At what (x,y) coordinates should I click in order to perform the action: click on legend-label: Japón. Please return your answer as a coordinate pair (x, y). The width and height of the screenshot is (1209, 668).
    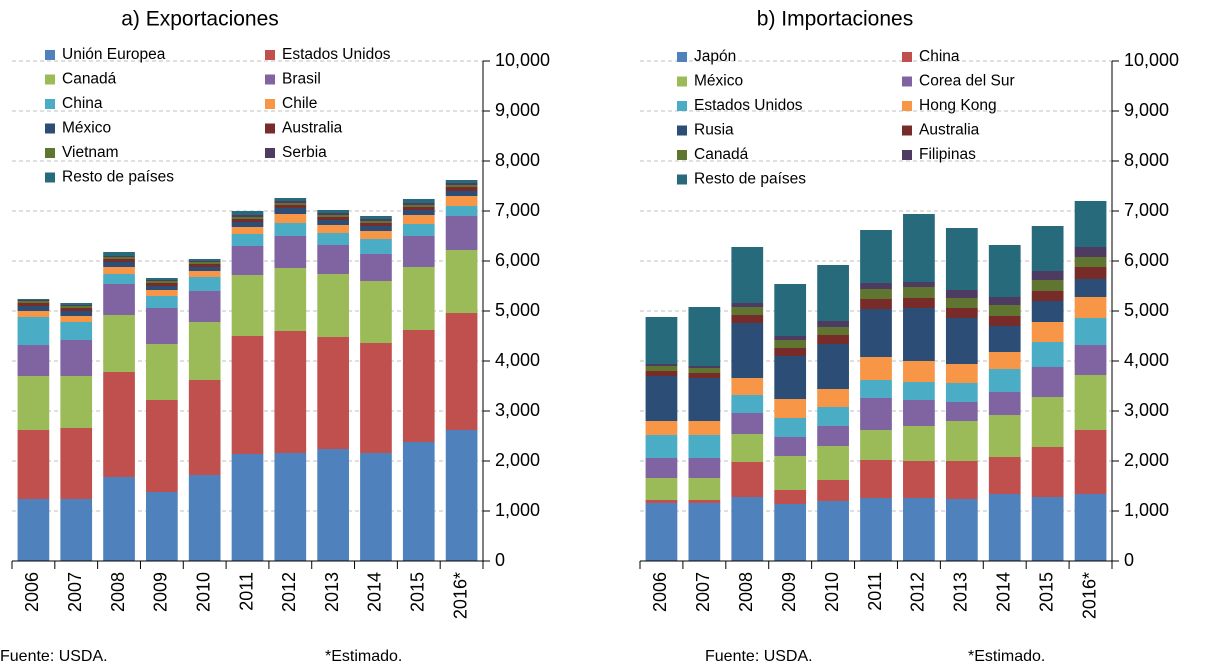
    Looking at the image, I should click on (715, 56).